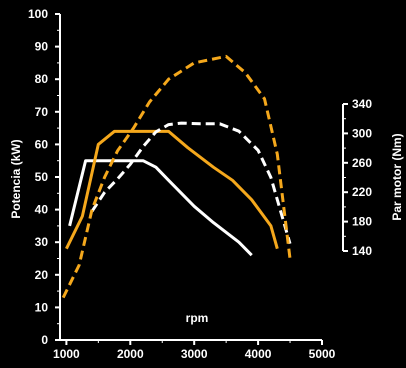  I want to click on y-left-tick-label: 40, so click(42, 210).